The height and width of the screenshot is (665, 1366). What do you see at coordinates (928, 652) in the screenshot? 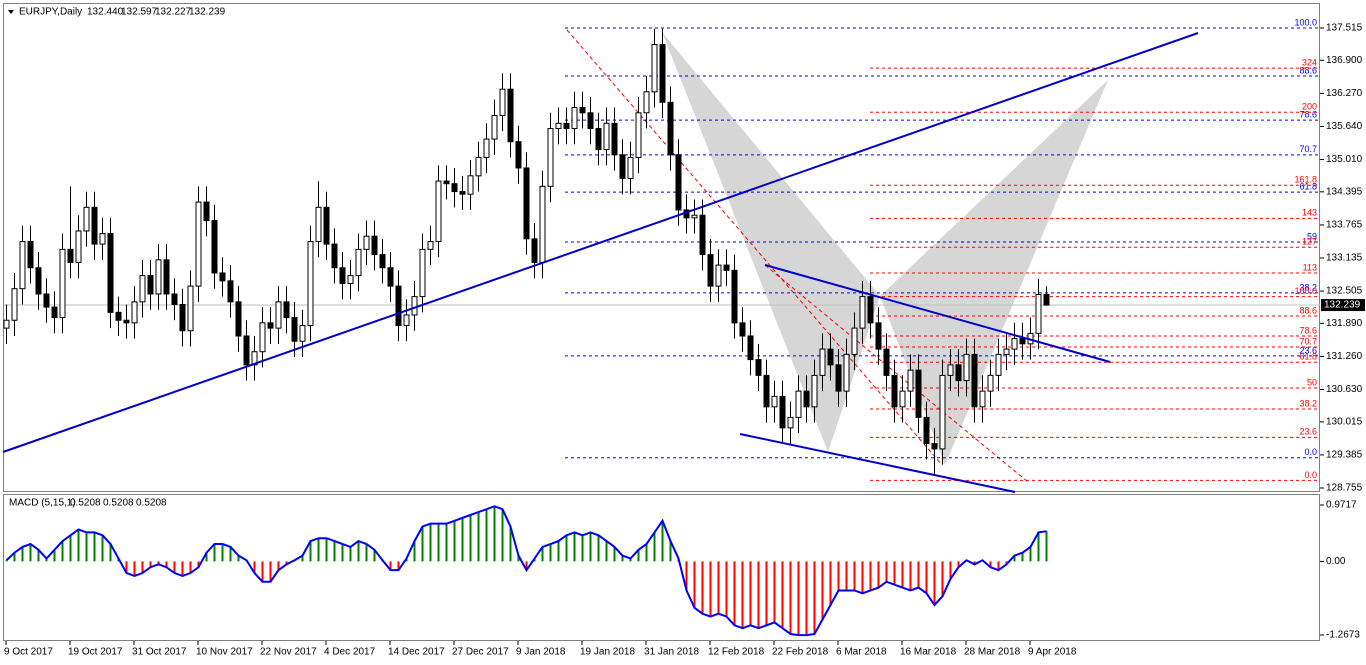
I see `x-tick-label: 16 Mar 2018` at bounding box center [928, 652].